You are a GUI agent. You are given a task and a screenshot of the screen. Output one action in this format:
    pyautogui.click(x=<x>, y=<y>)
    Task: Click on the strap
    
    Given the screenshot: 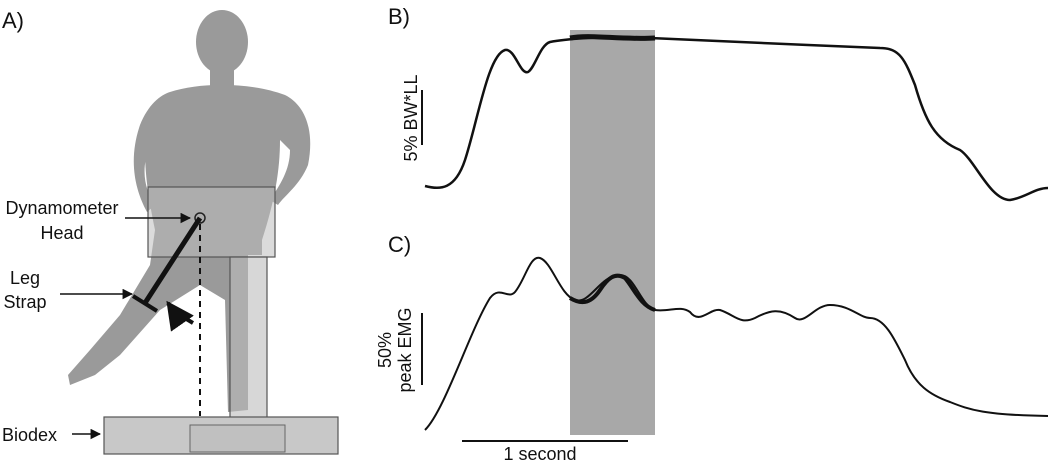 What is the action you would take?
    pyautogui.click(x=145, y=303)
    